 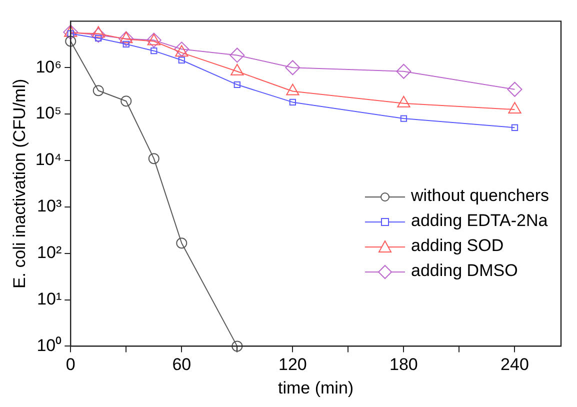 I want to click on x-tick-label: 240, so click(x=514, y=364).